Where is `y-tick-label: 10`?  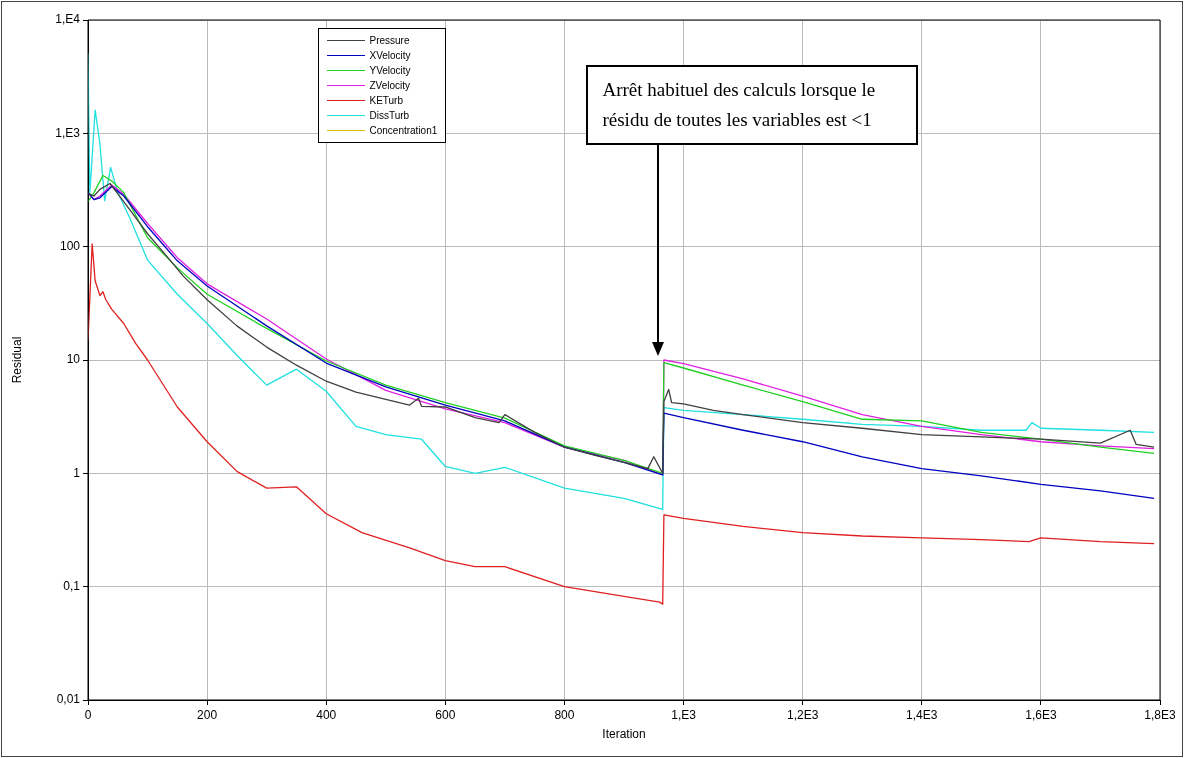
y-tick-label: 10 is located at coordinates (73, 359).